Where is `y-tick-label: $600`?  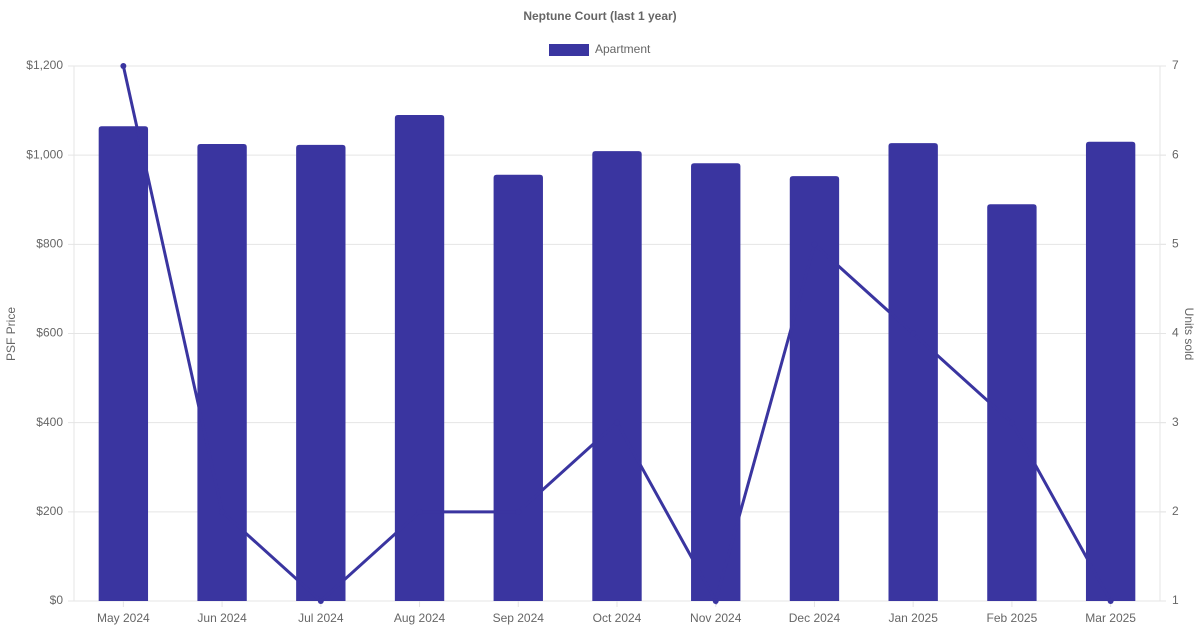 y-tick-label: $600 is located at coordinates (49, 333).